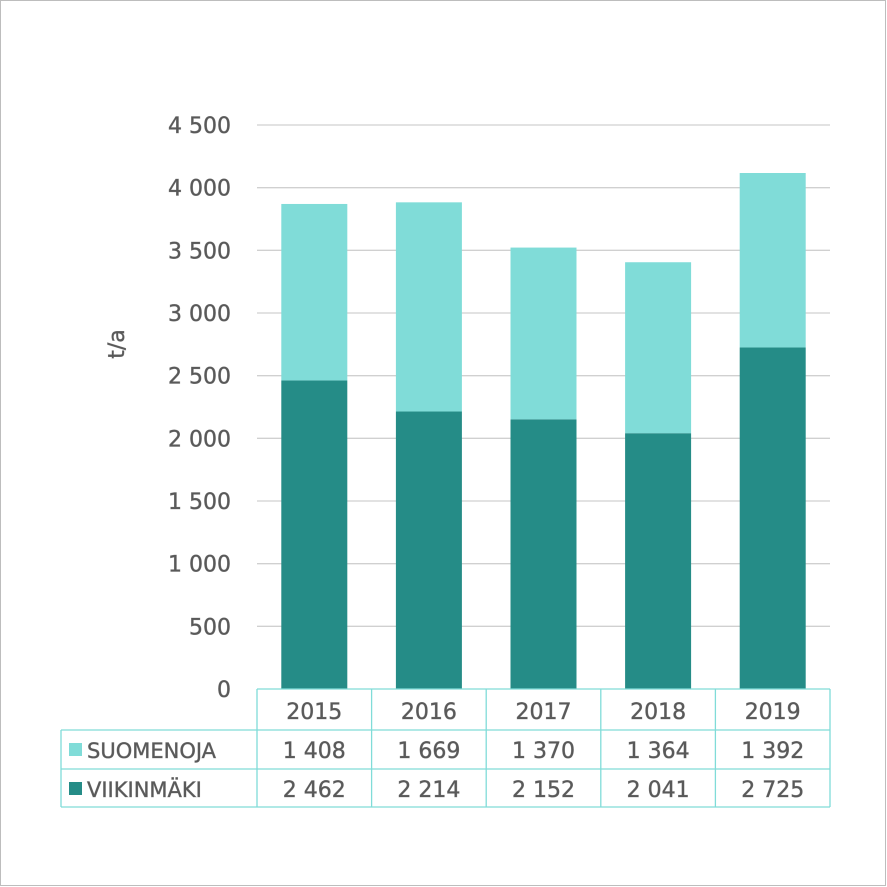 Image resolution: width=887 pixels, height=887 pixels. Describe the element at coordinates (314, 790) in the screenshot. I see `table-cell-value: 2 462` at that location.